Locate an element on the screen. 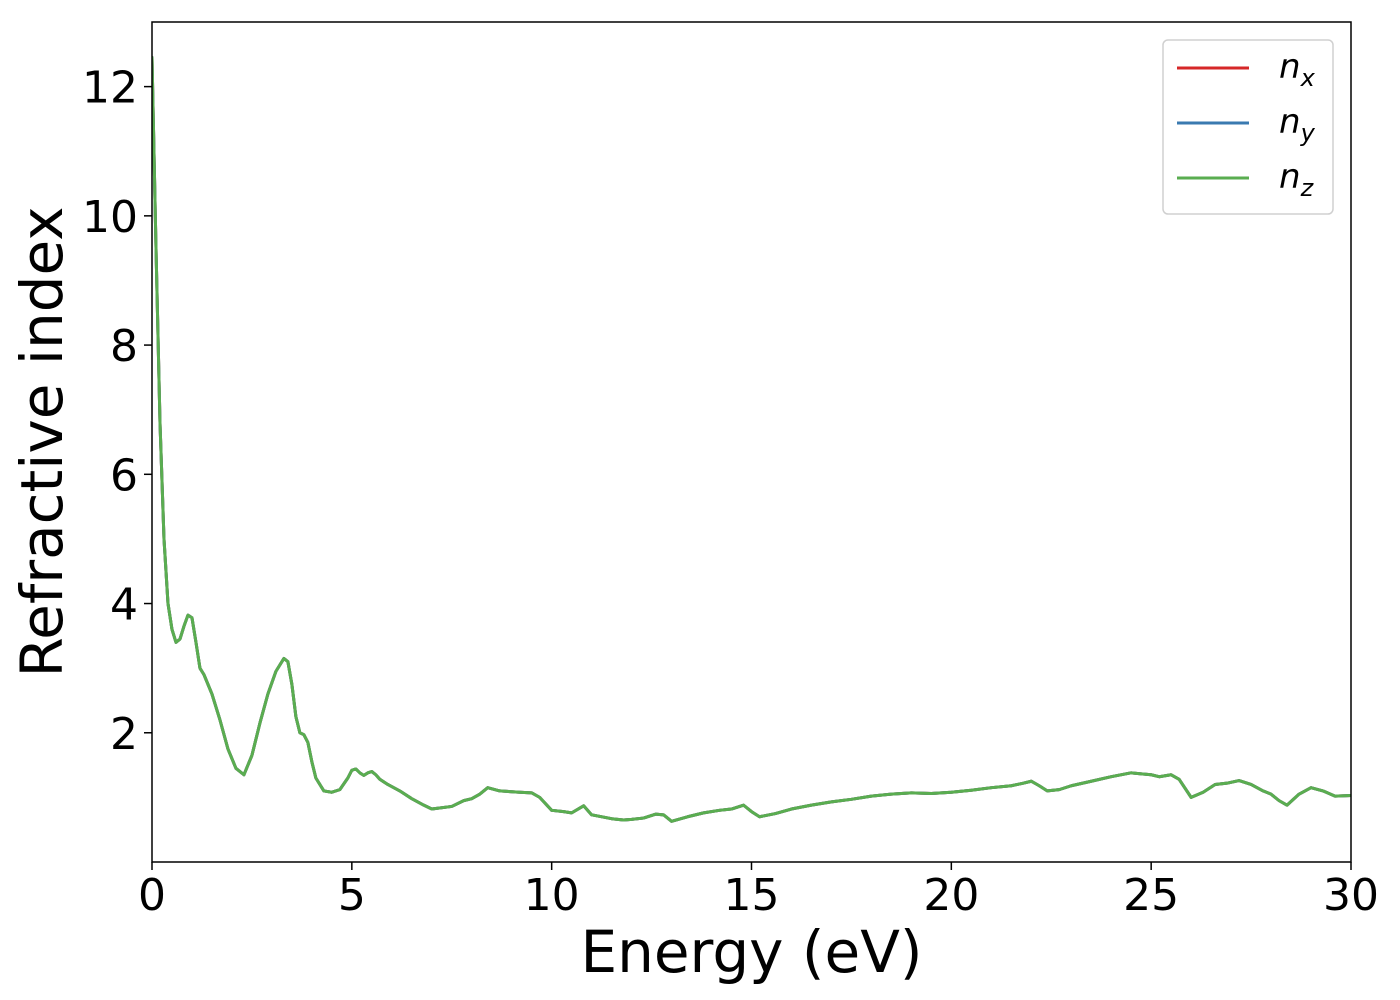 The height and width of the screenshot is (1000, 1400). x-tick-label: 10 is located at coordinates (552, 895).